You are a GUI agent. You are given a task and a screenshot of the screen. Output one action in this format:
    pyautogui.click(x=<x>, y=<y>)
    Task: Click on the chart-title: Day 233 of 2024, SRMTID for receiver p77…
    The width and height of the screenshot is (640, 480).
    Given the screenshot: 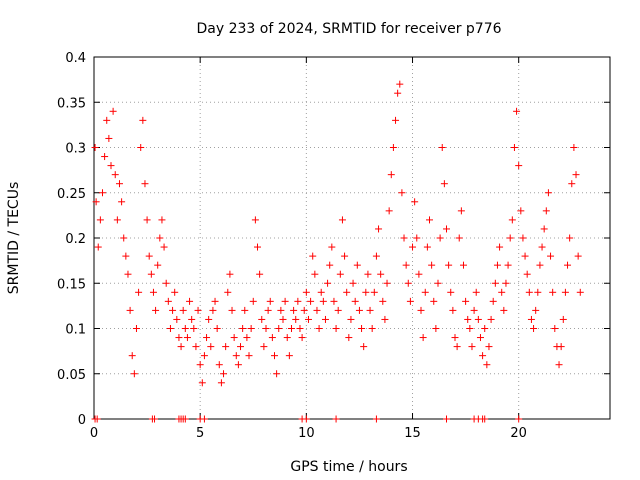 What is the action you would take?
    pyautogui.click(x=348, y=29)
    